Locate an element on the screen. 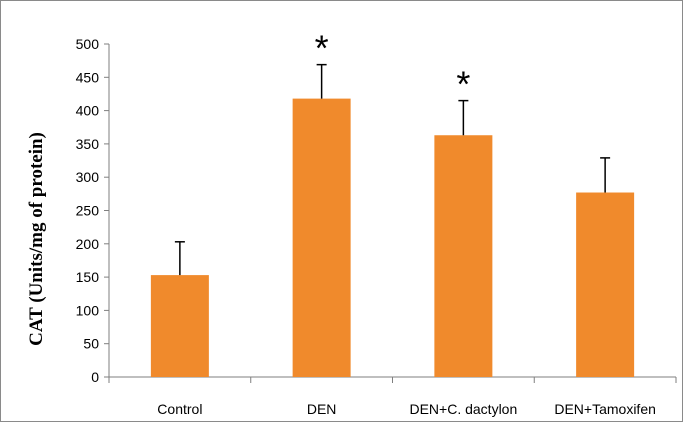 This screenshot has width=683, height=423. y-tick-label: 50 is located at coordinates (91, 344).